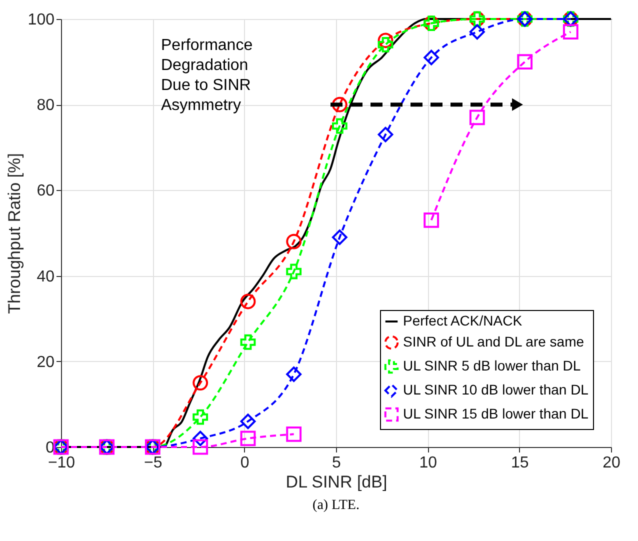  What do you see at coordinates (337, 482) in the screenshot?
I see `x-axis-title: DL SINR [dB]` at bounding box center [337, 482].